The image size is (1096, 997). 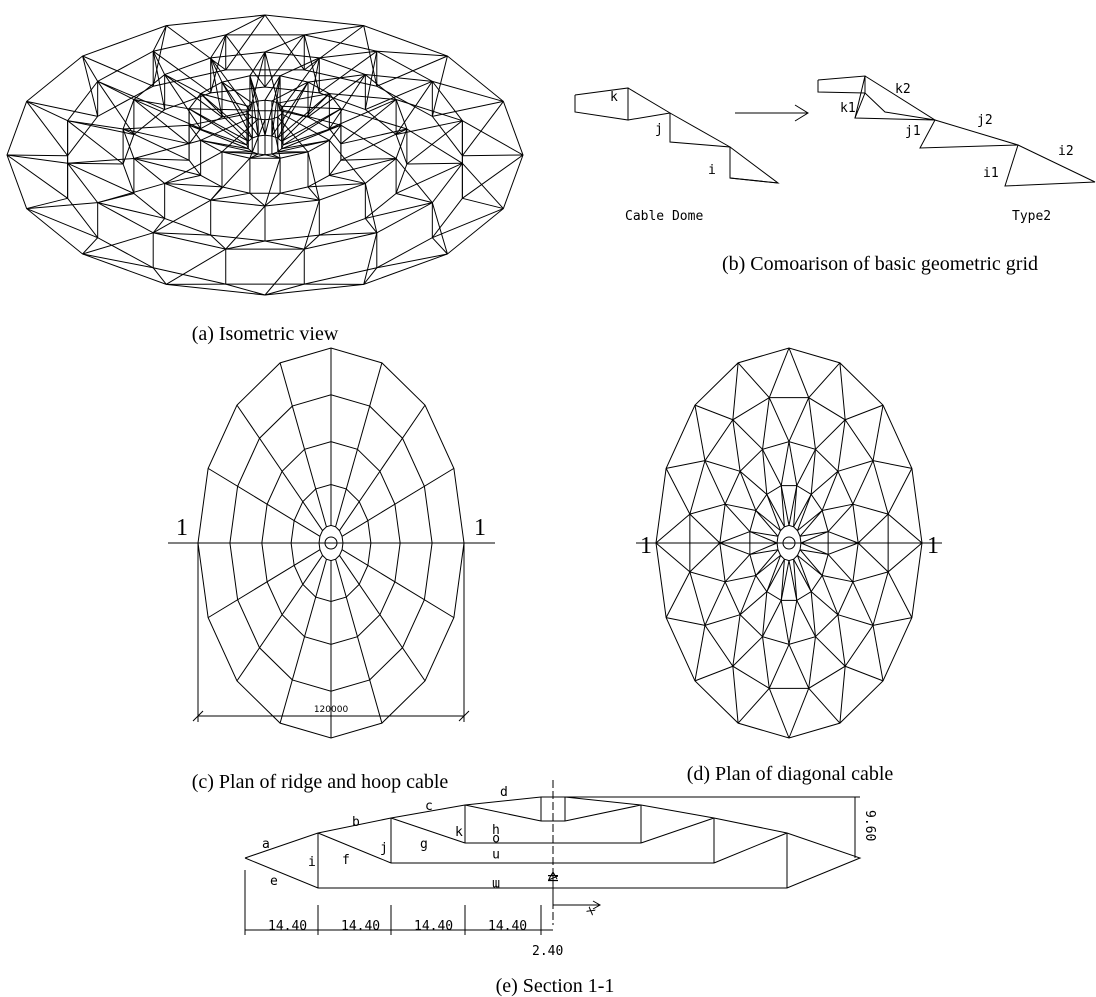 What do you see at coordinates (880, 264) in the screenshot?
I see `caption: (b) Comoarison of basic geometric grid` at bounding box center [880, 264].